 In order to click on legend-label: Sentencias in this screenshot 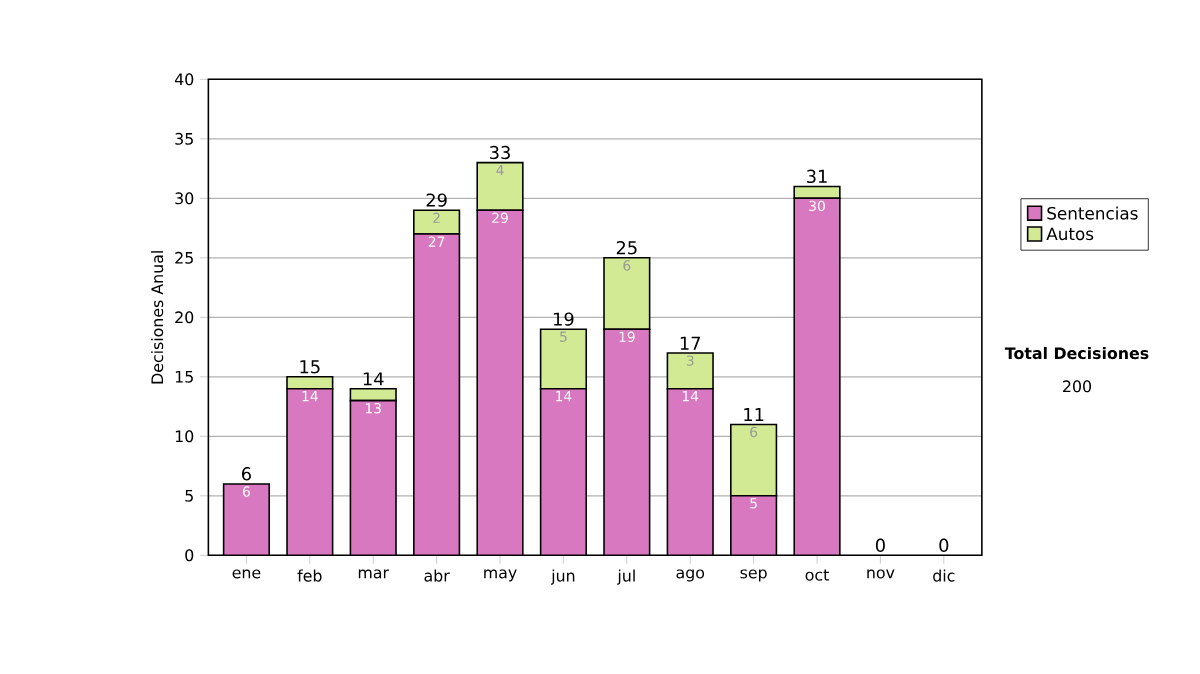, I will do `click(1092, 213)`.